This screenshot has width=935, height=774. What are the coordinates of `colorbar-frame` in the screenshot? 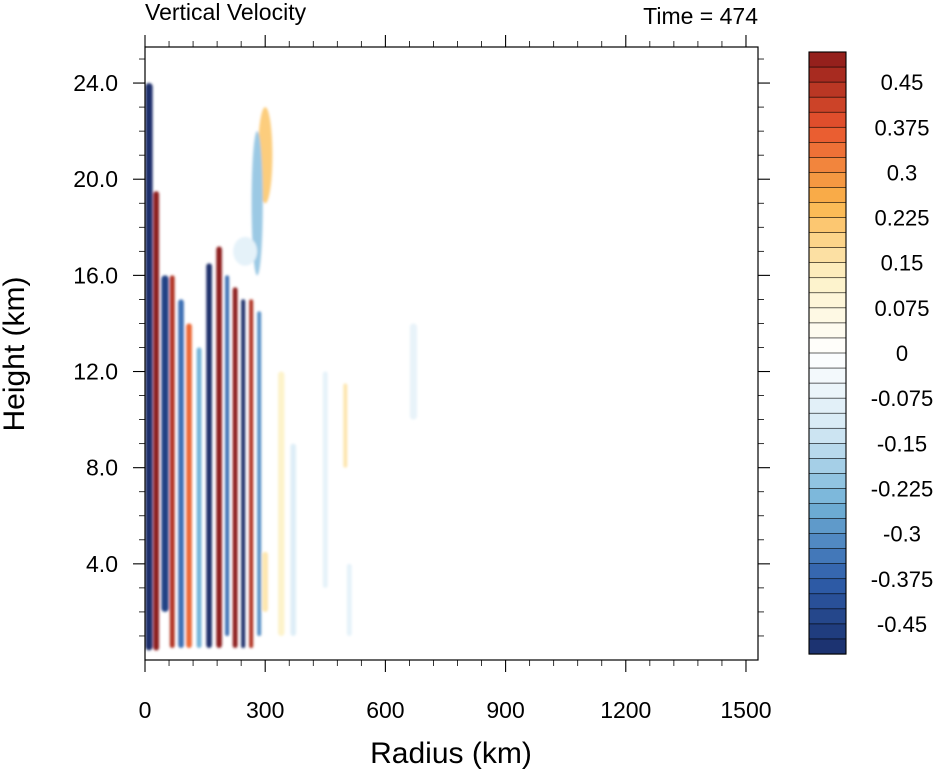 It's located at (827, 353).